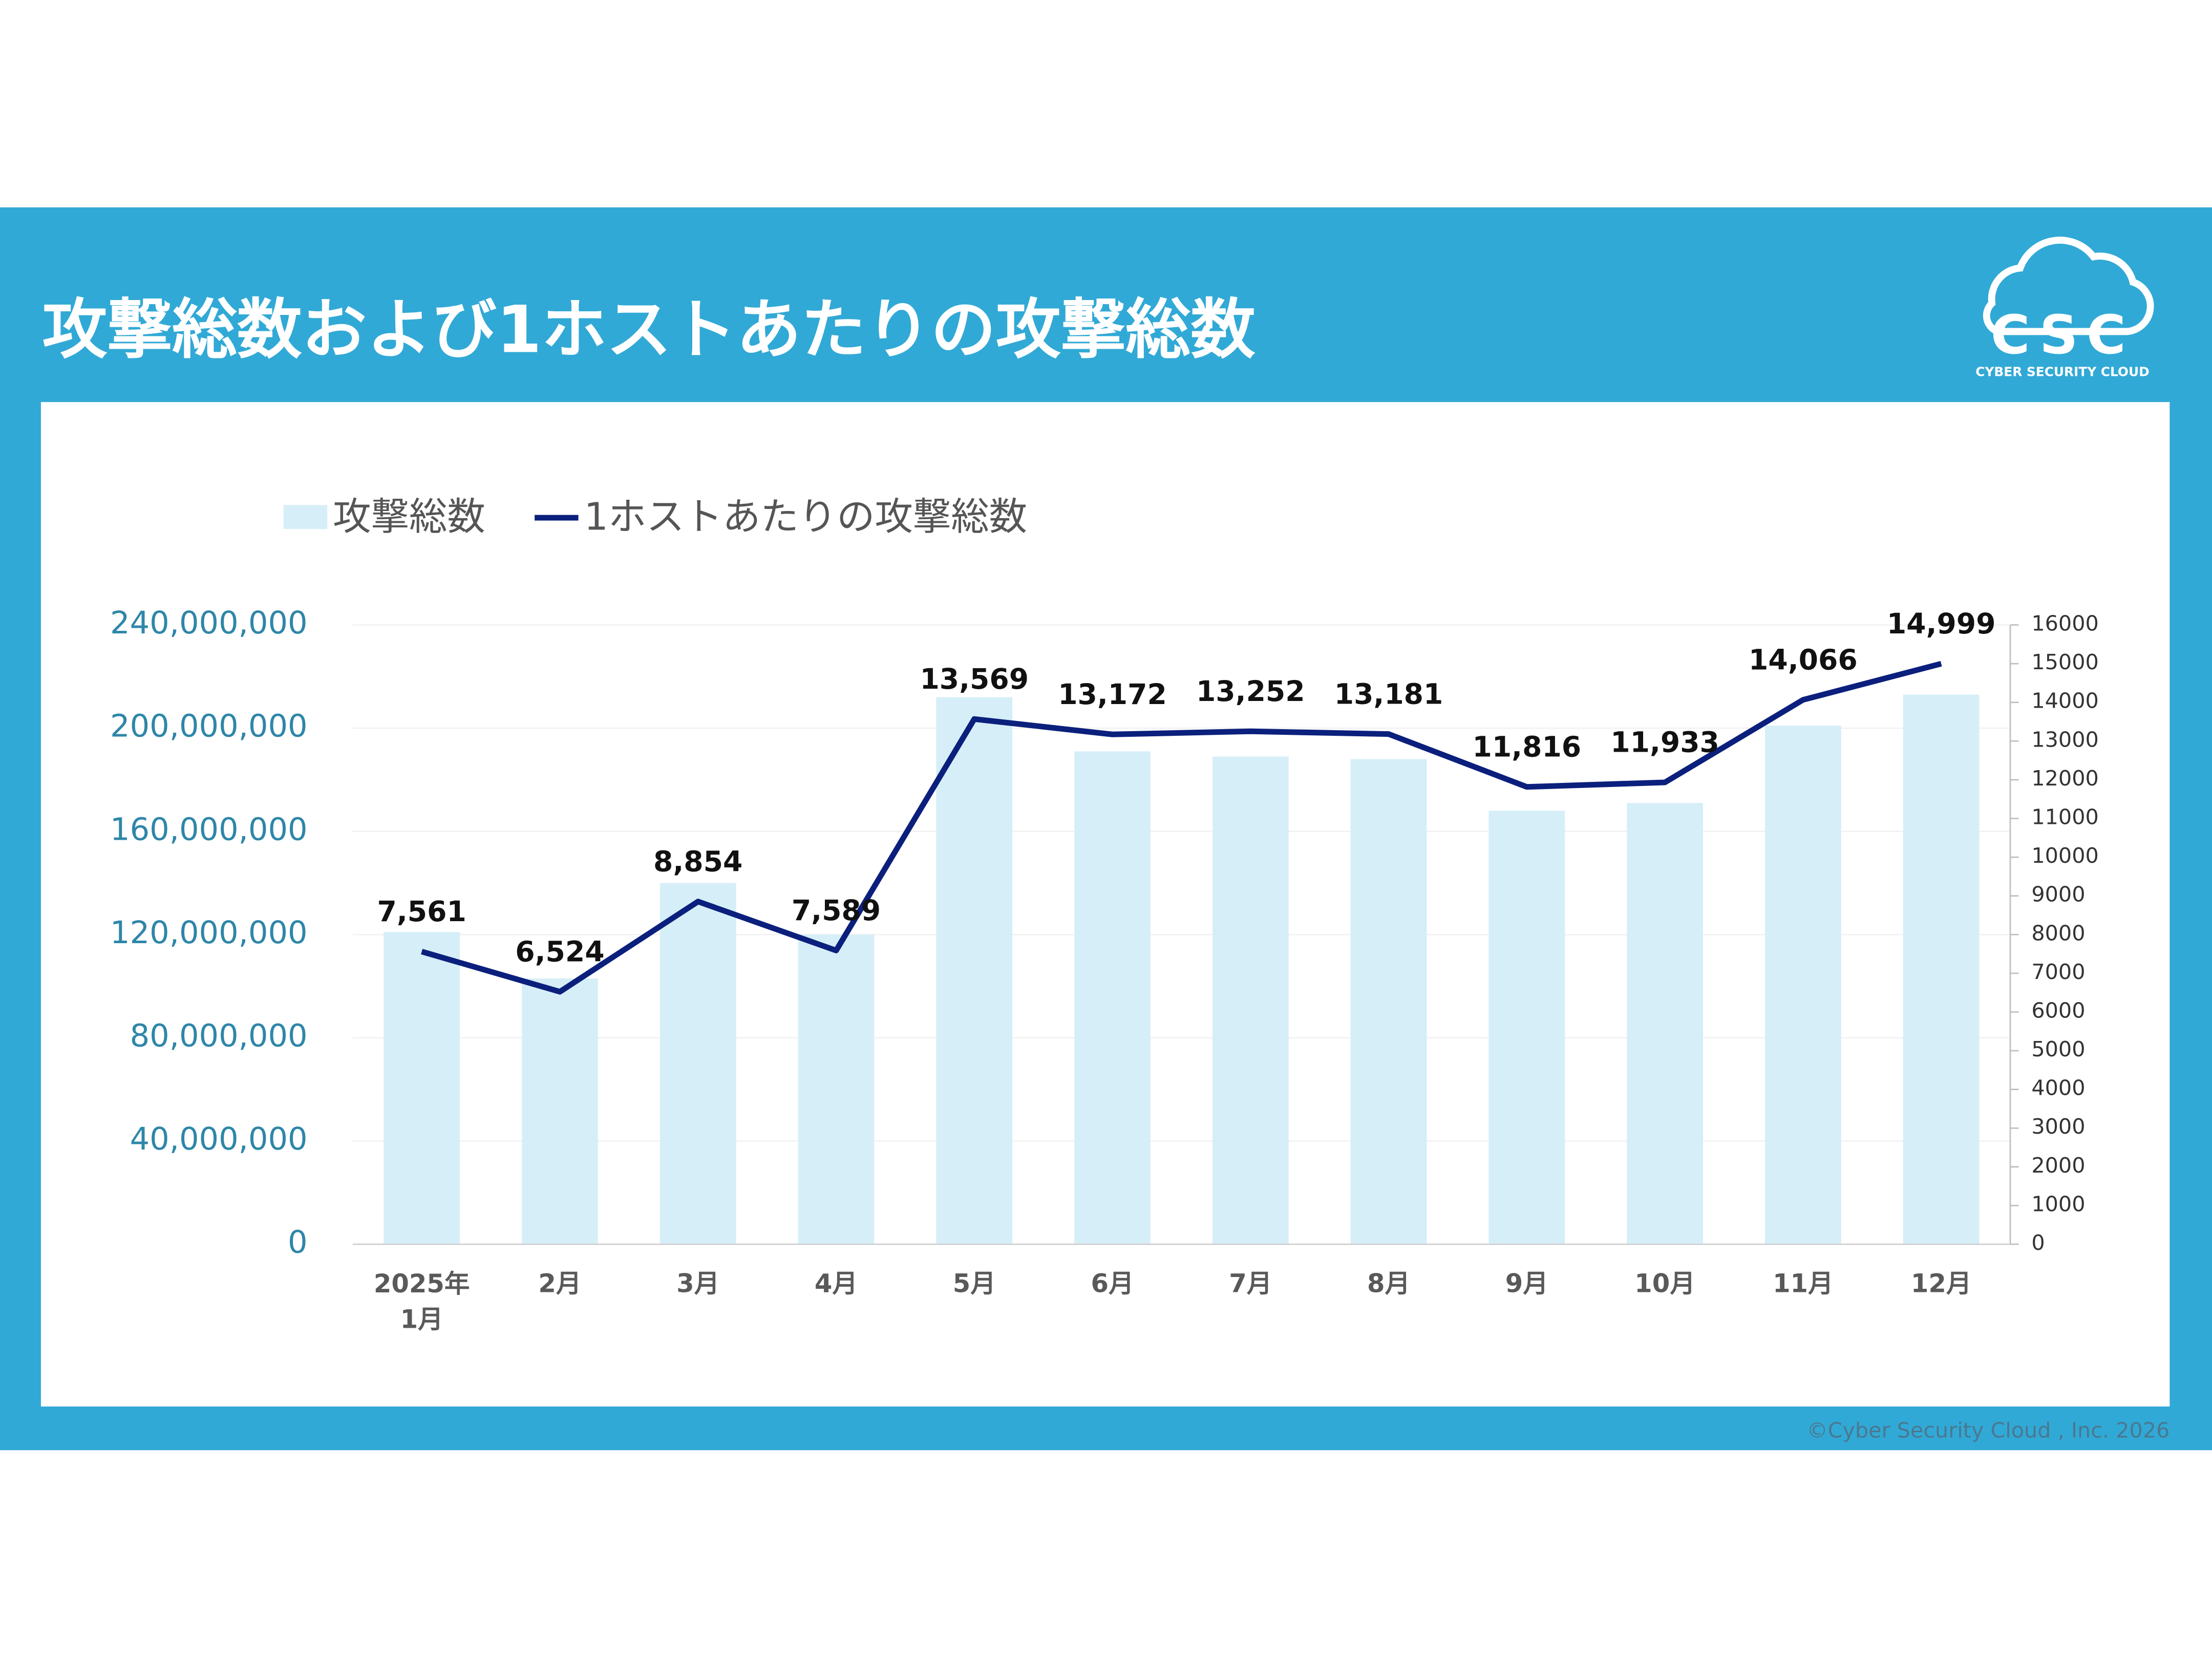  What do you see at coordinates (1664, 1283) in the screenshot?
I see `x-tick-label: 10月` at bounding box center [1664, 1283].